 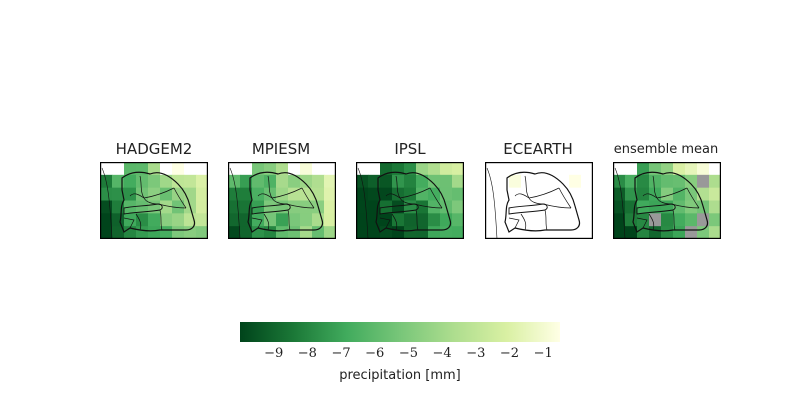 I want to click on colorbar-tick-label: −4, so click(x=442, y=353).